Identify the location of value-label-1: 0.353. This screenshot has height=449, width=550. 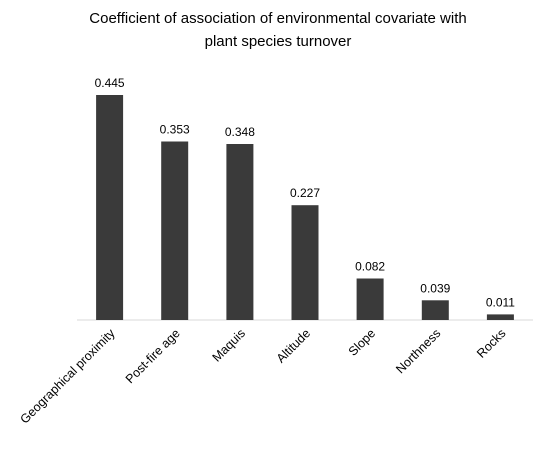
(175, 130).